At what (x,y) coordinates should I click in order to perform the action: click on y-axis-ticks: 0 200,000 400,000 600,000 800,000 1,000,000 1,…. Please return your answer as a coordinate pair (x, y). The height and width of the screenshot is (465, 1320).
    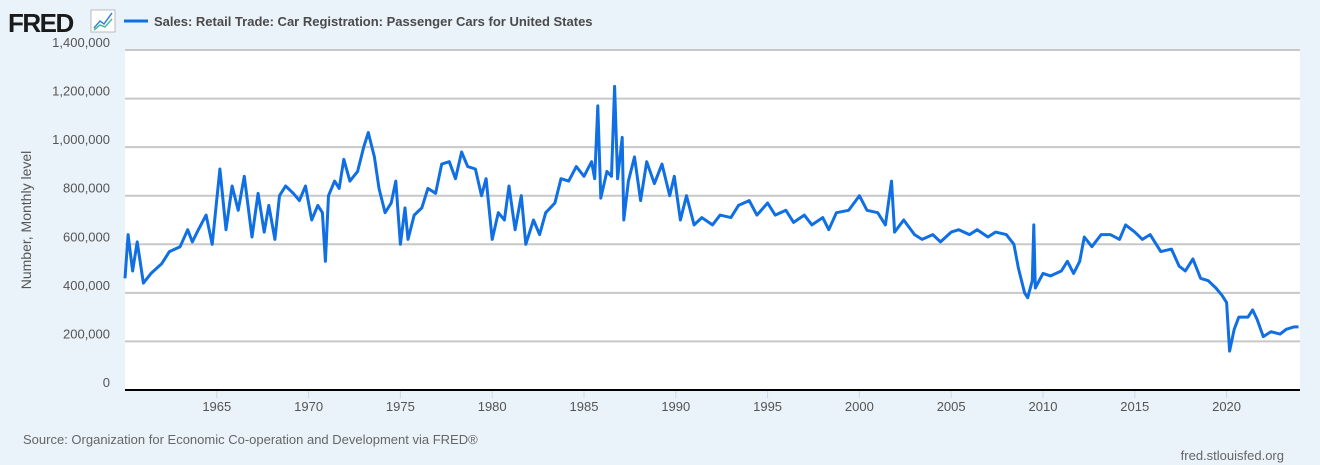
    Looking at the image, I should click on (81, 212).